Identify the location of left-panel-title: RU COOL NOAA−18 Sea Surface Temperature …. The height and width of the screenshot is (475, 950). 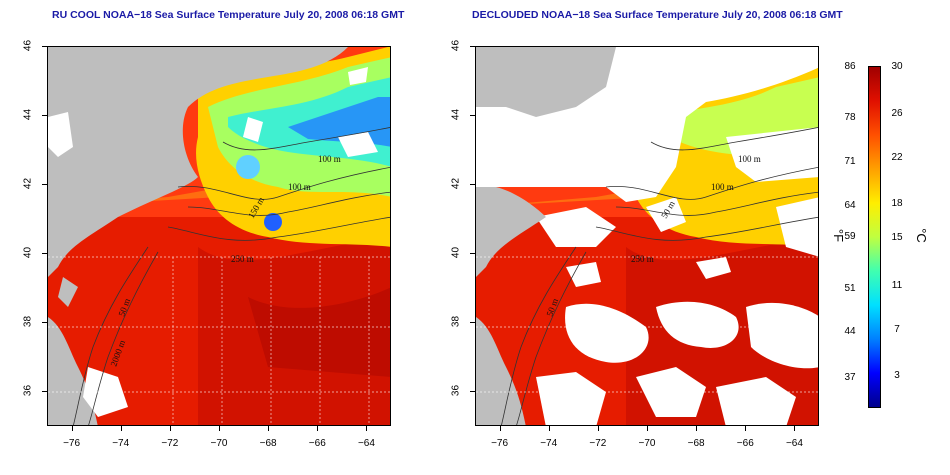
(228, 15).